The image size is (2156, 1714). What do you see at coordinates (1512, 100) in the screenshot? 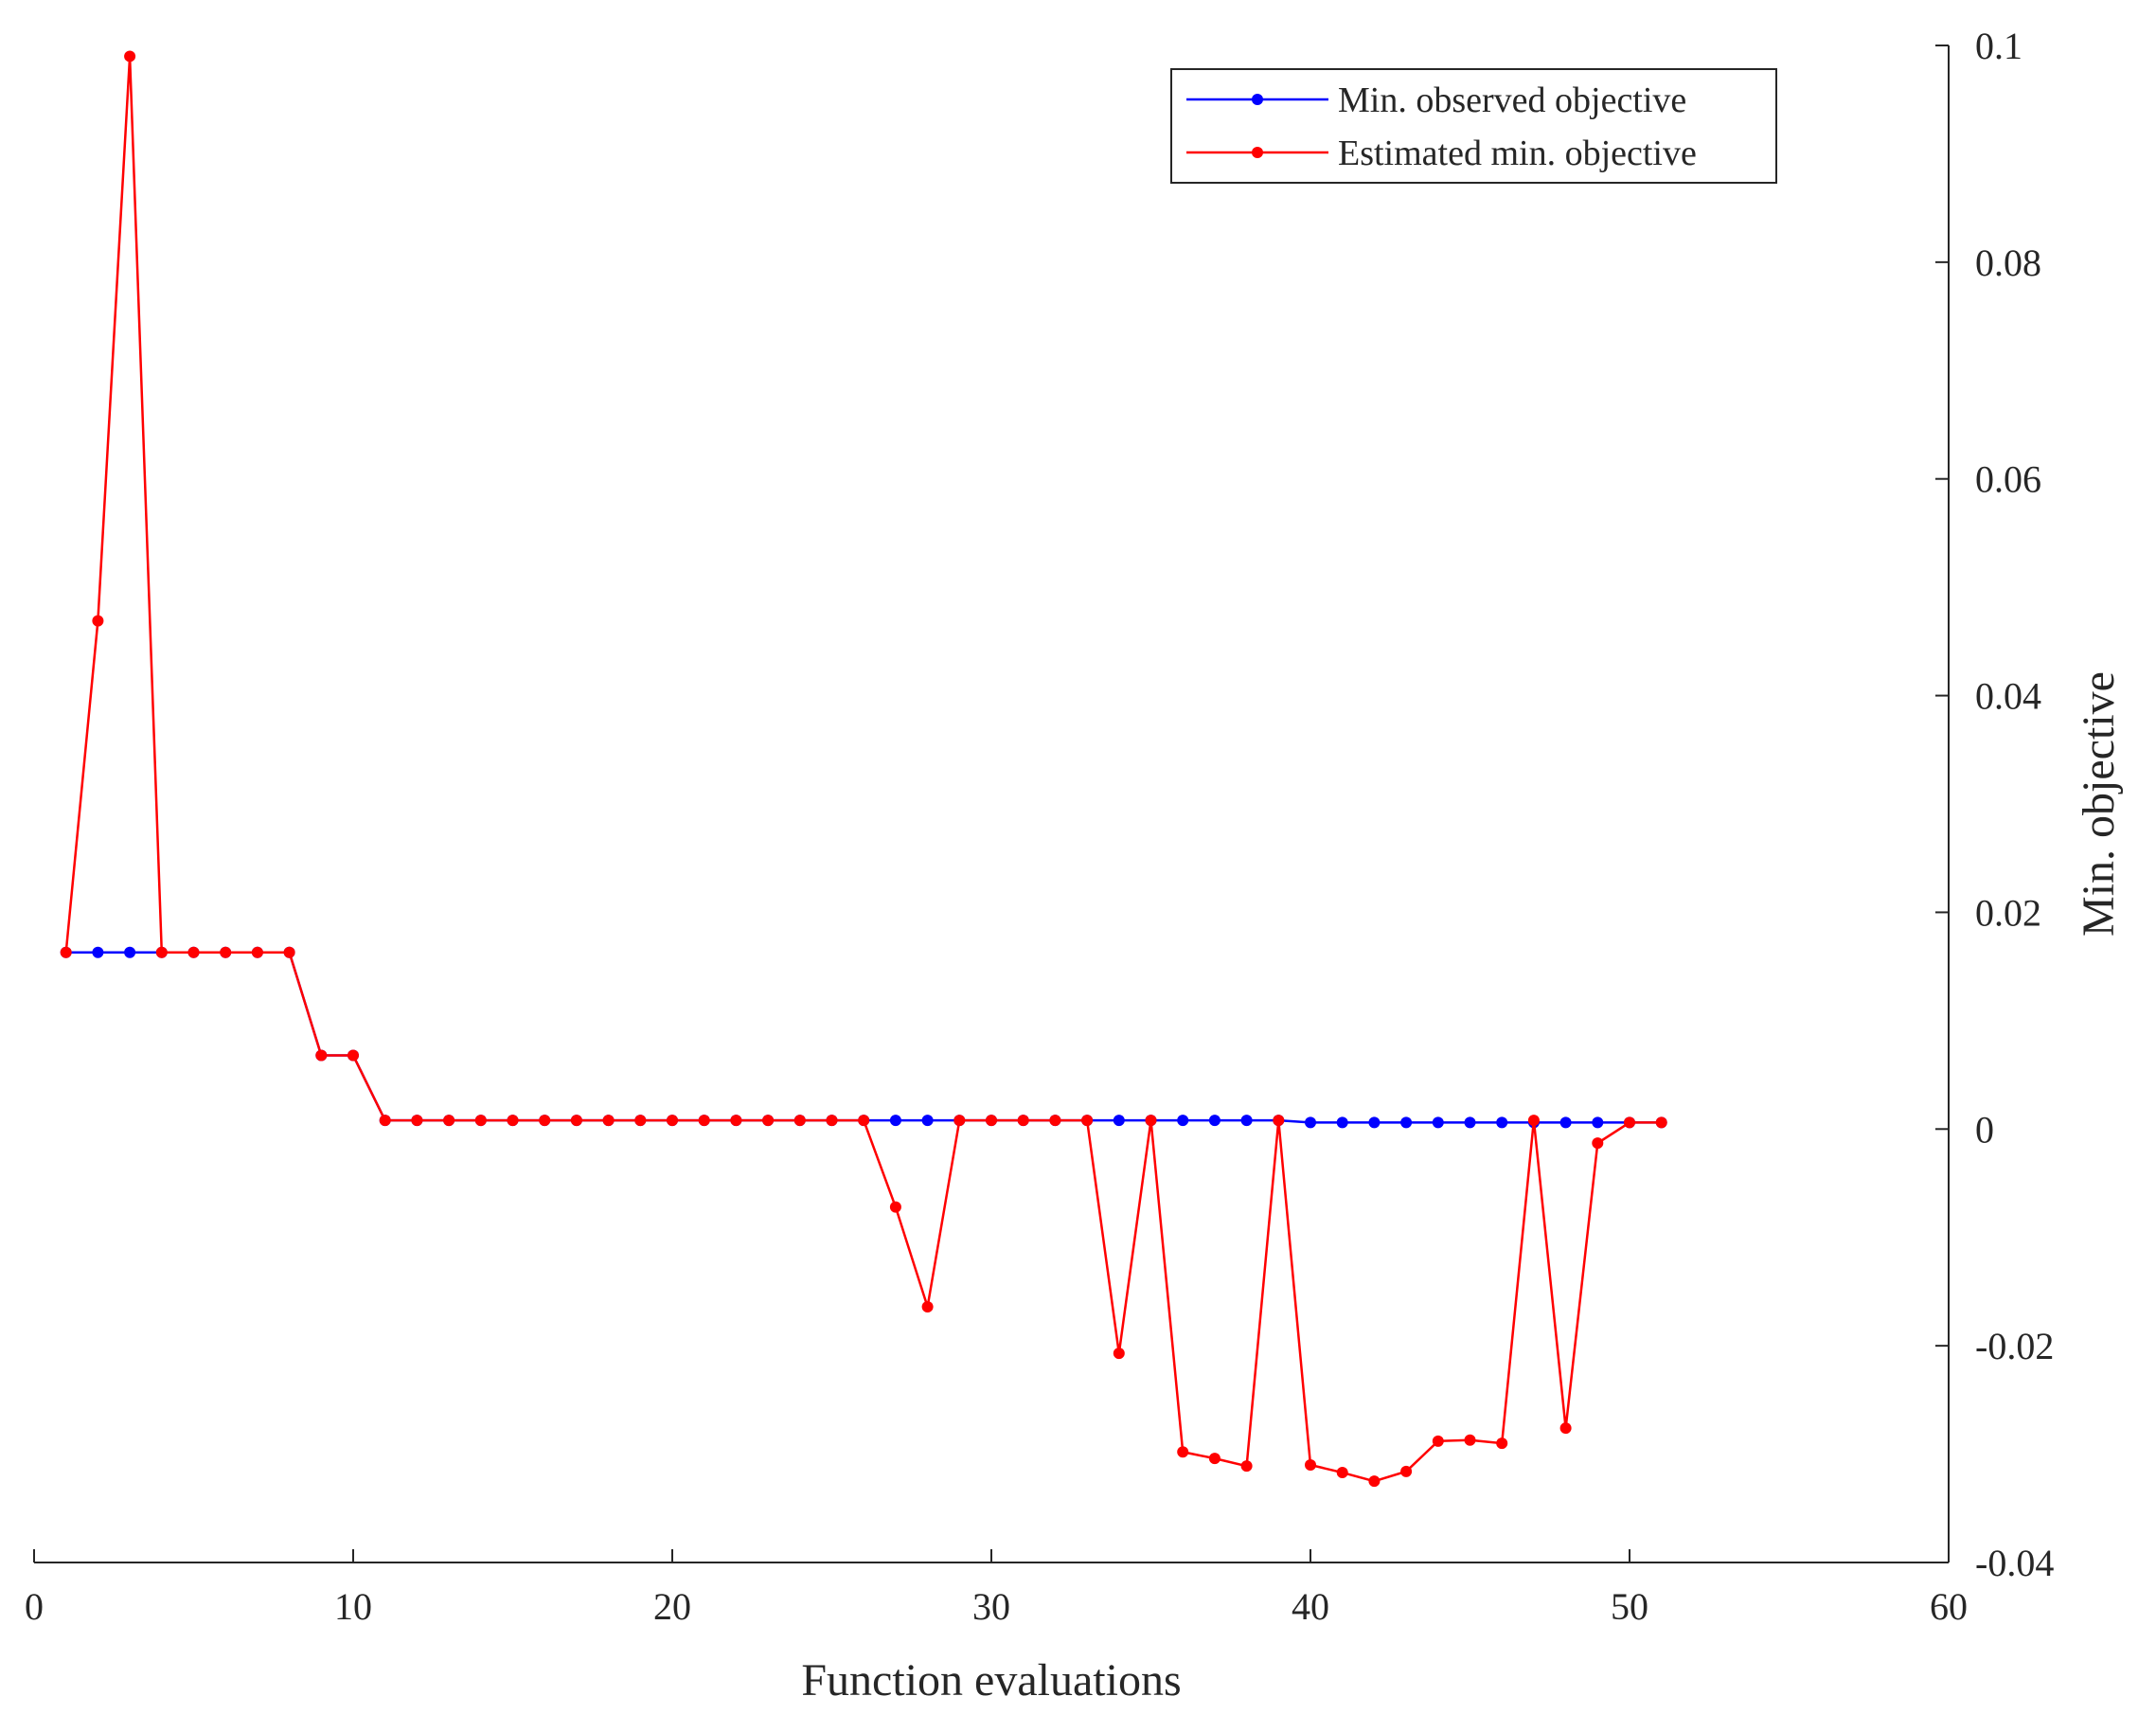
I see `legend-entry-label: Min. observed objective` at bounding box center [1512, 100].